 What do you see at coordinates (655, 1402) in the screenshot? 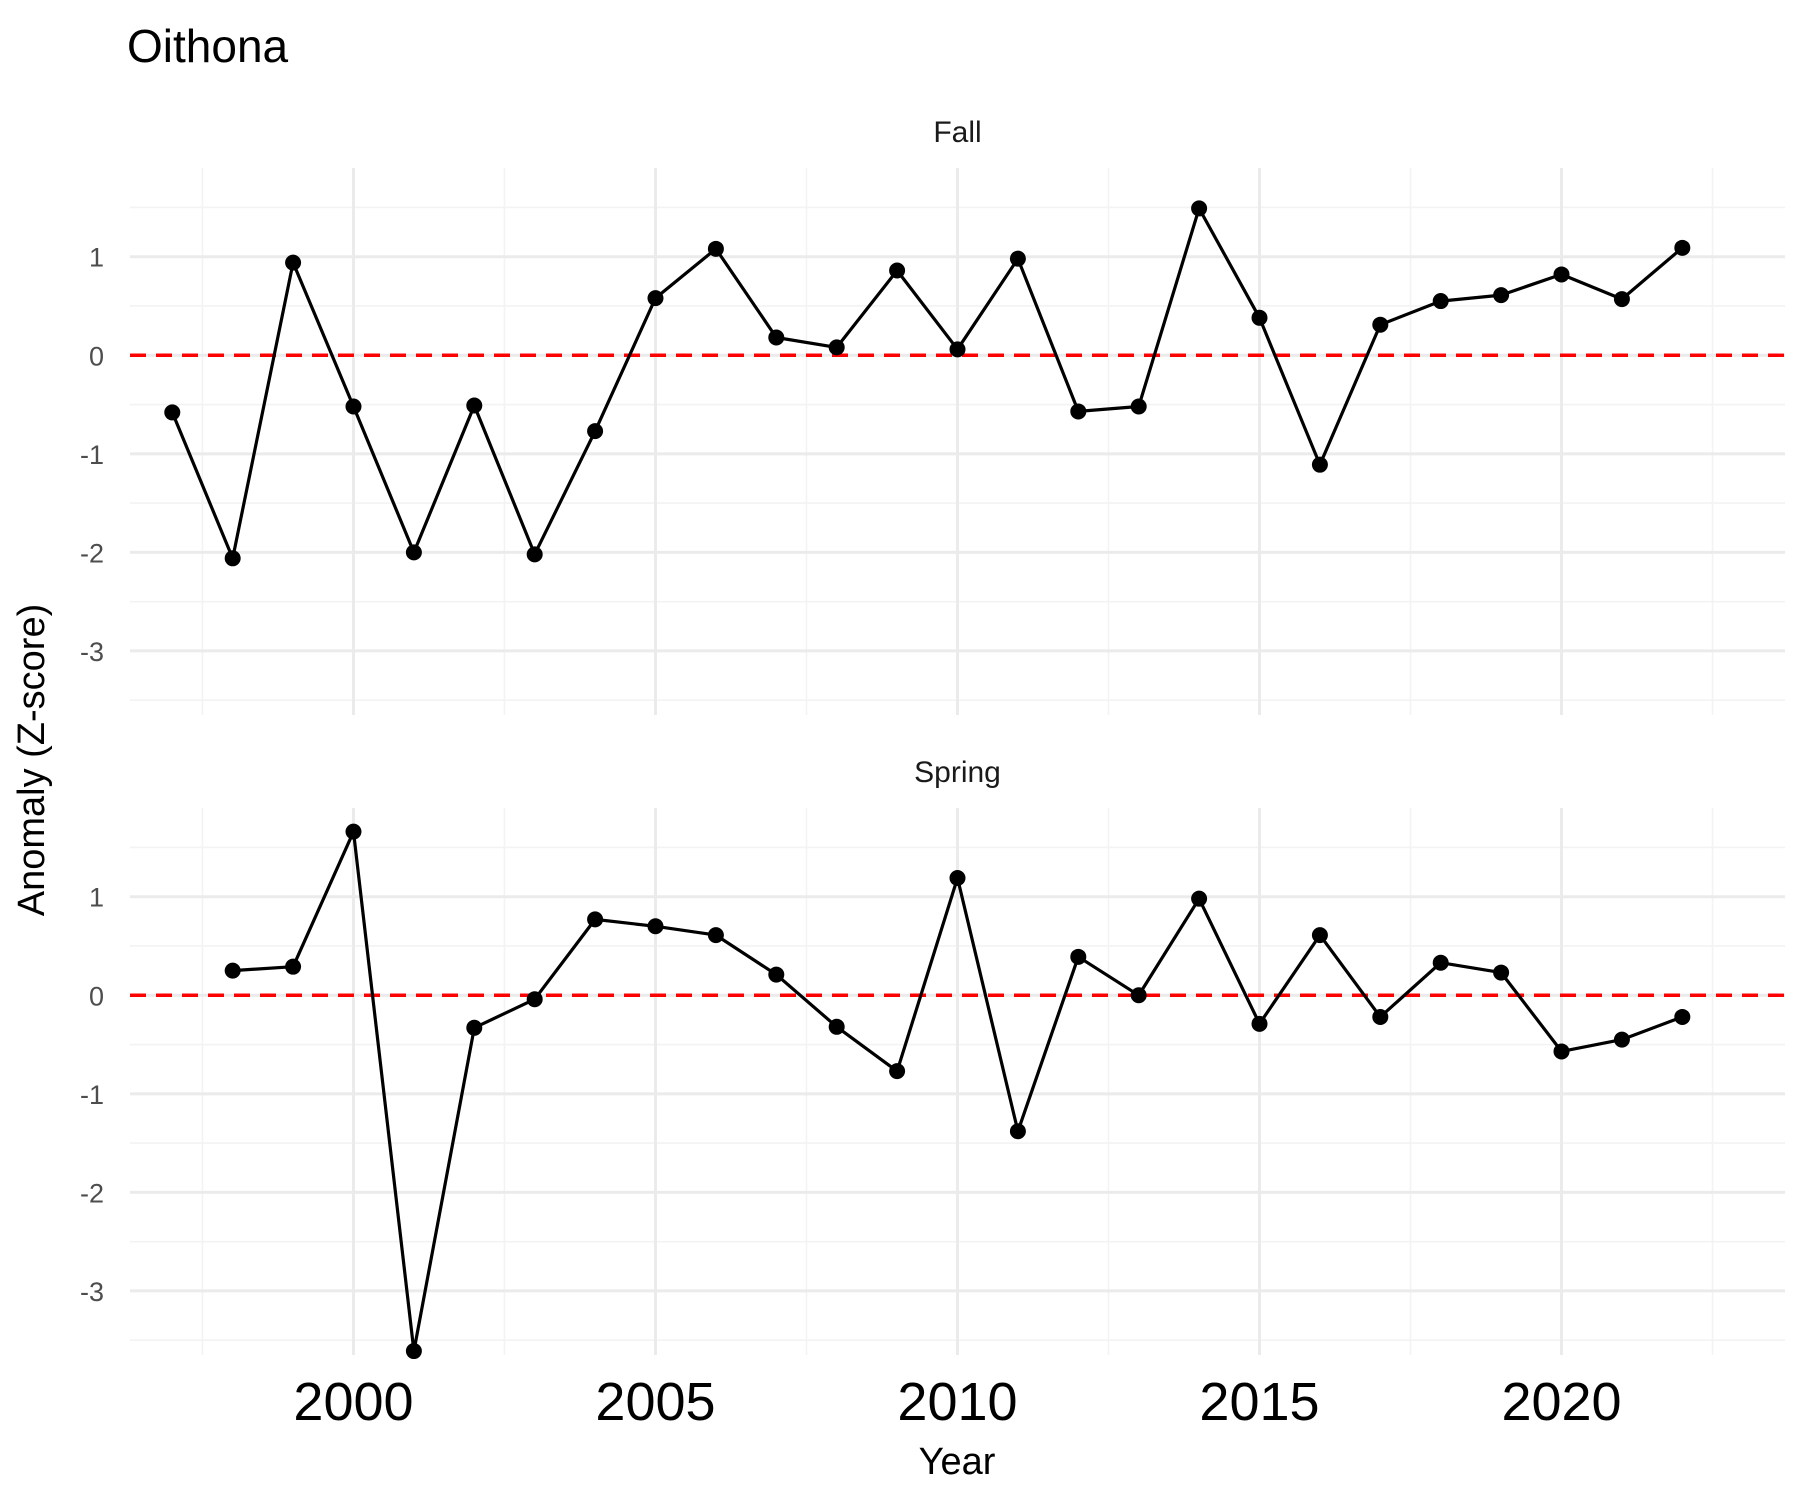
I see `x-tick-label: 2005` at bounding box center [655, 1402].